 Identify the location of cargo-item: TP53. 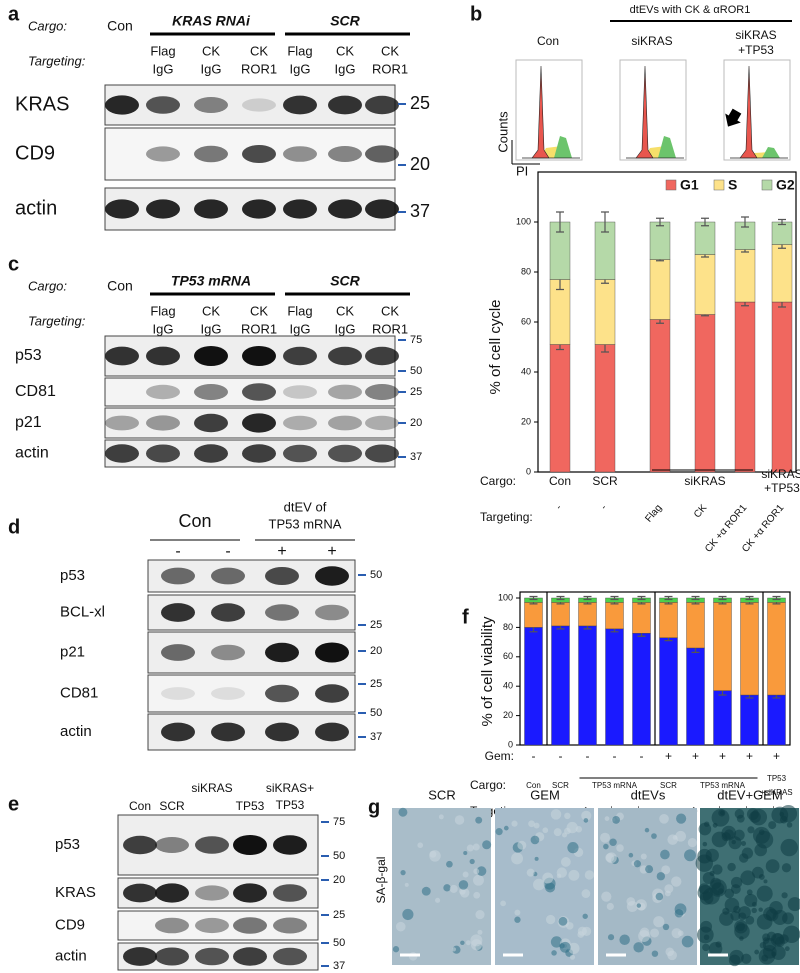
(777, 778).